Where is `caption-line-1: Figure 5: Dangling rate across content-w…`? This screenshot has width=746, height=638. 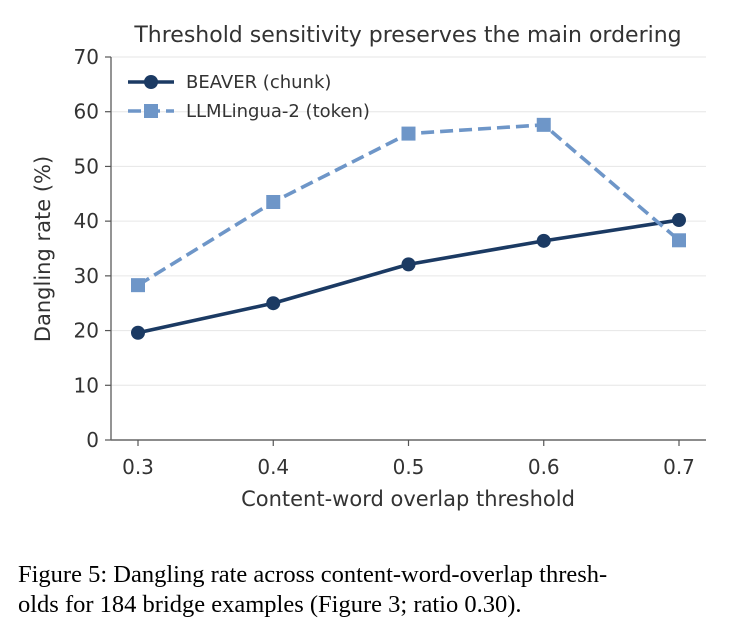 caption-line-1: Figure 5: Dangling rate across content-w… is located at coordinates (313, 574).